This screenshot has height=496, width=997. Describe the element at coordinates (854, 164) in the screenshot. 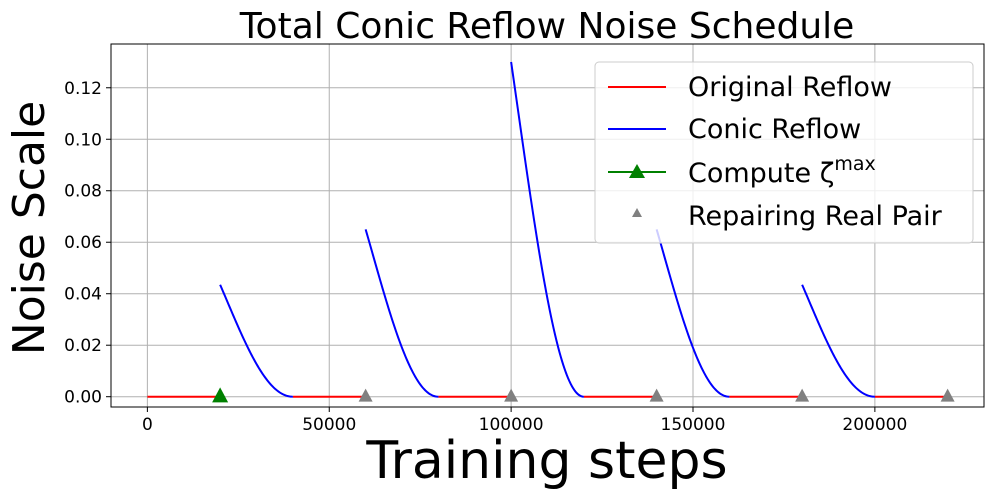

I see `legend-label-compute-sup: max` at that location.